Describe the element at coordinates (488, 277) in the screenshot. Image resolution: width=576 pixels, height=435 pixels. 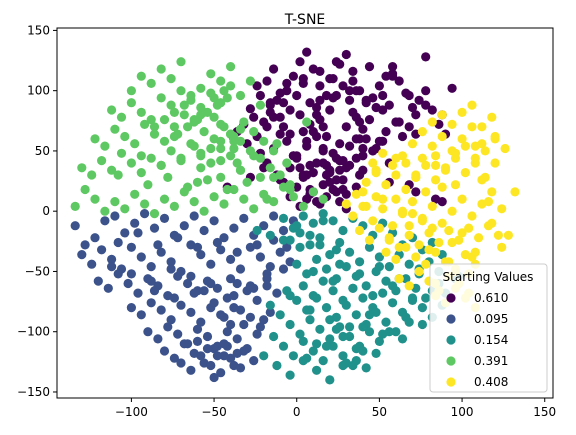
I see `legend-title: Starting Values` at that location.